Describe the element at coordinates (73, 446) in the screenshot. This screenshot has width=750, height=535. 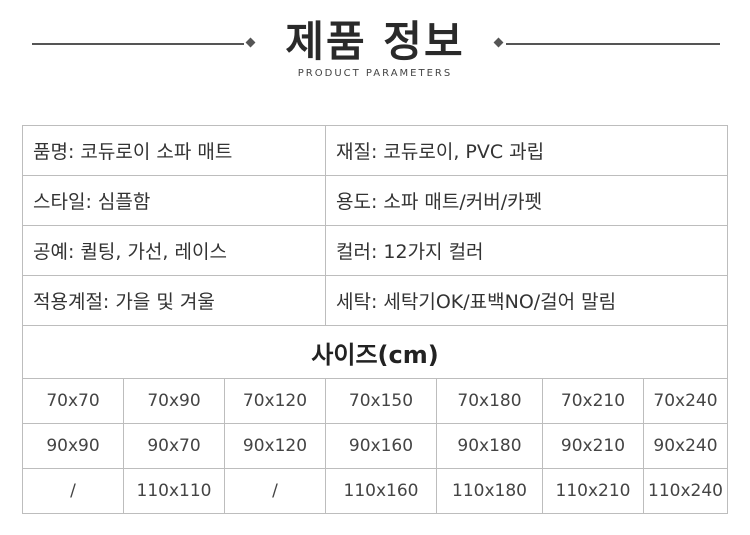
I see `size-cell: 90x90` at that location.